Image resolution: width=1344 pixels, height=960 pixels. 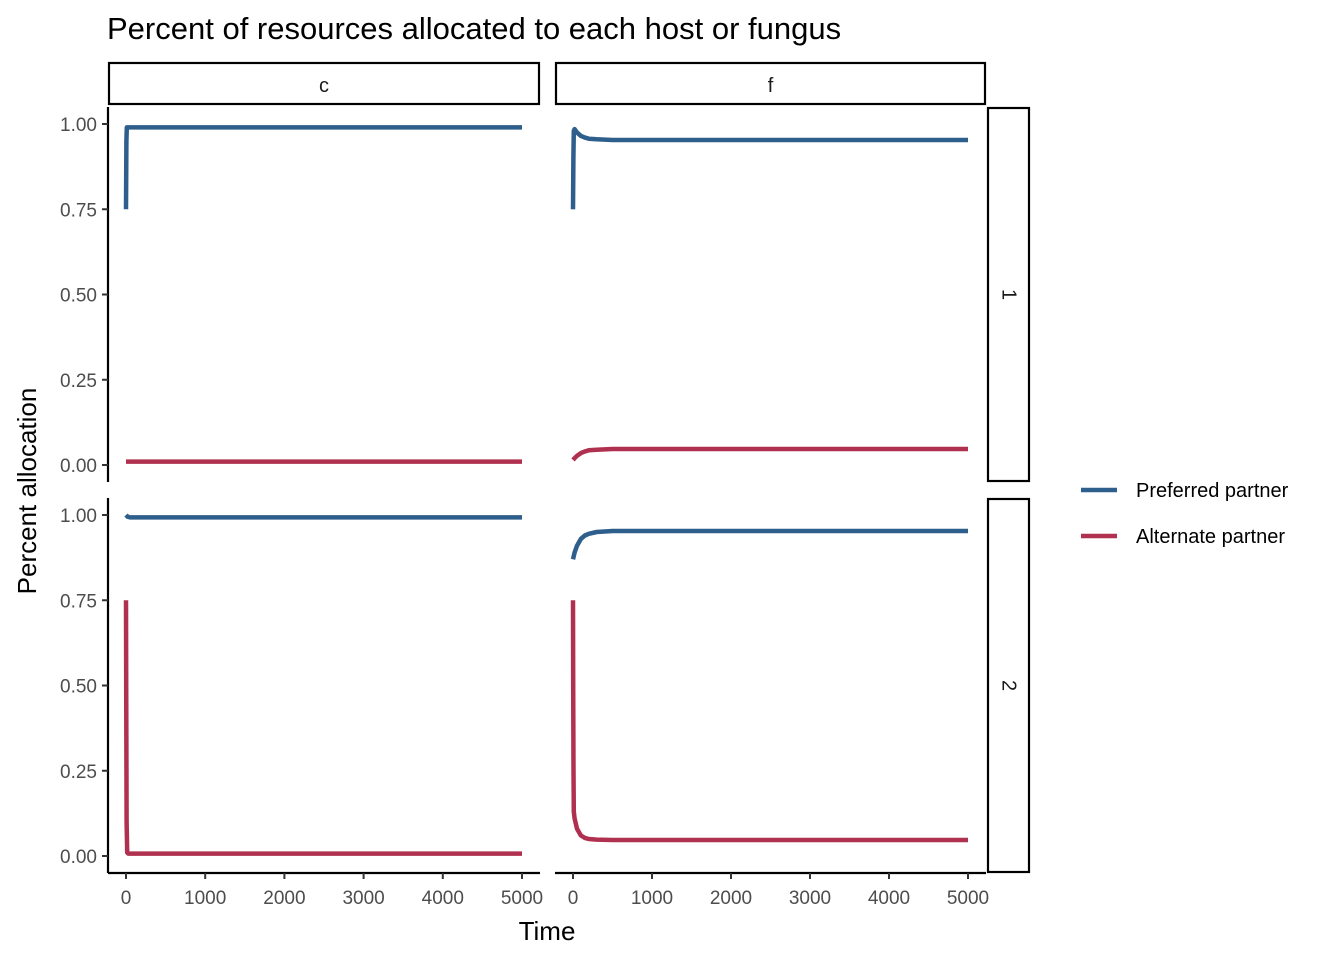 I want to click on x-axis-label: Time, so click(x=547, y=931).